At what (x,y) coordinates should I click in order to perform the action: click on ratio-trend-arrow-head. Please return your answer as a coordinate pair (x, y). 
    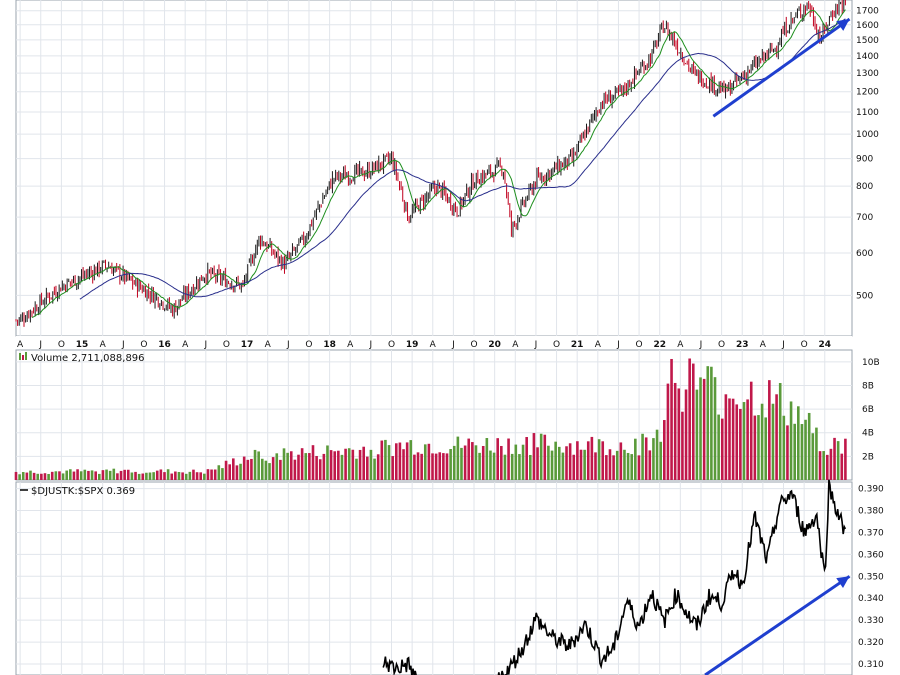
    Looking at the image, I should click on (843, 582).